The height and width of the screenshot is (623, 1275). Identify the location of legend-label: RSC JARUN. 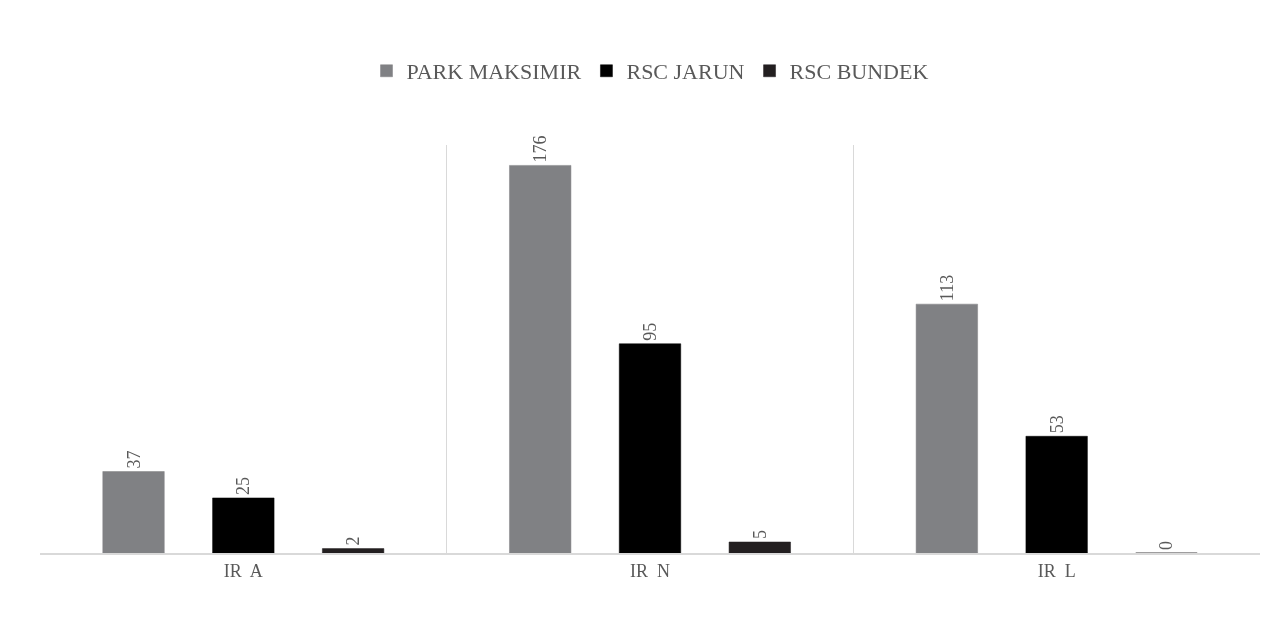
(685, 72).